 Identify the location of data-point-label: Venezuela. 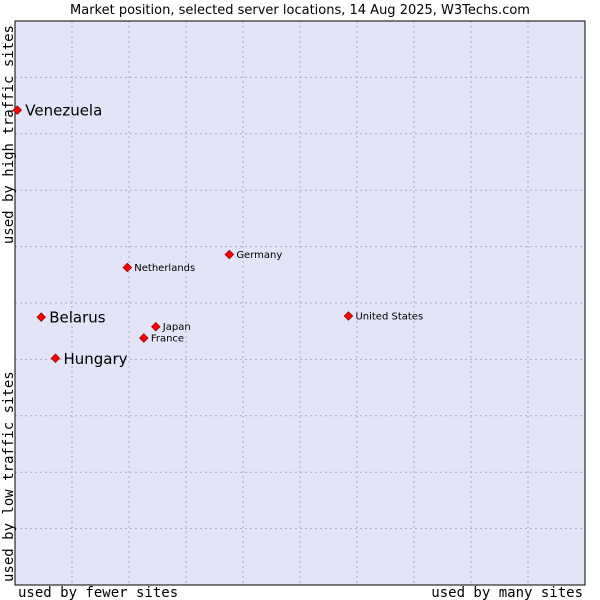
(63, 111).